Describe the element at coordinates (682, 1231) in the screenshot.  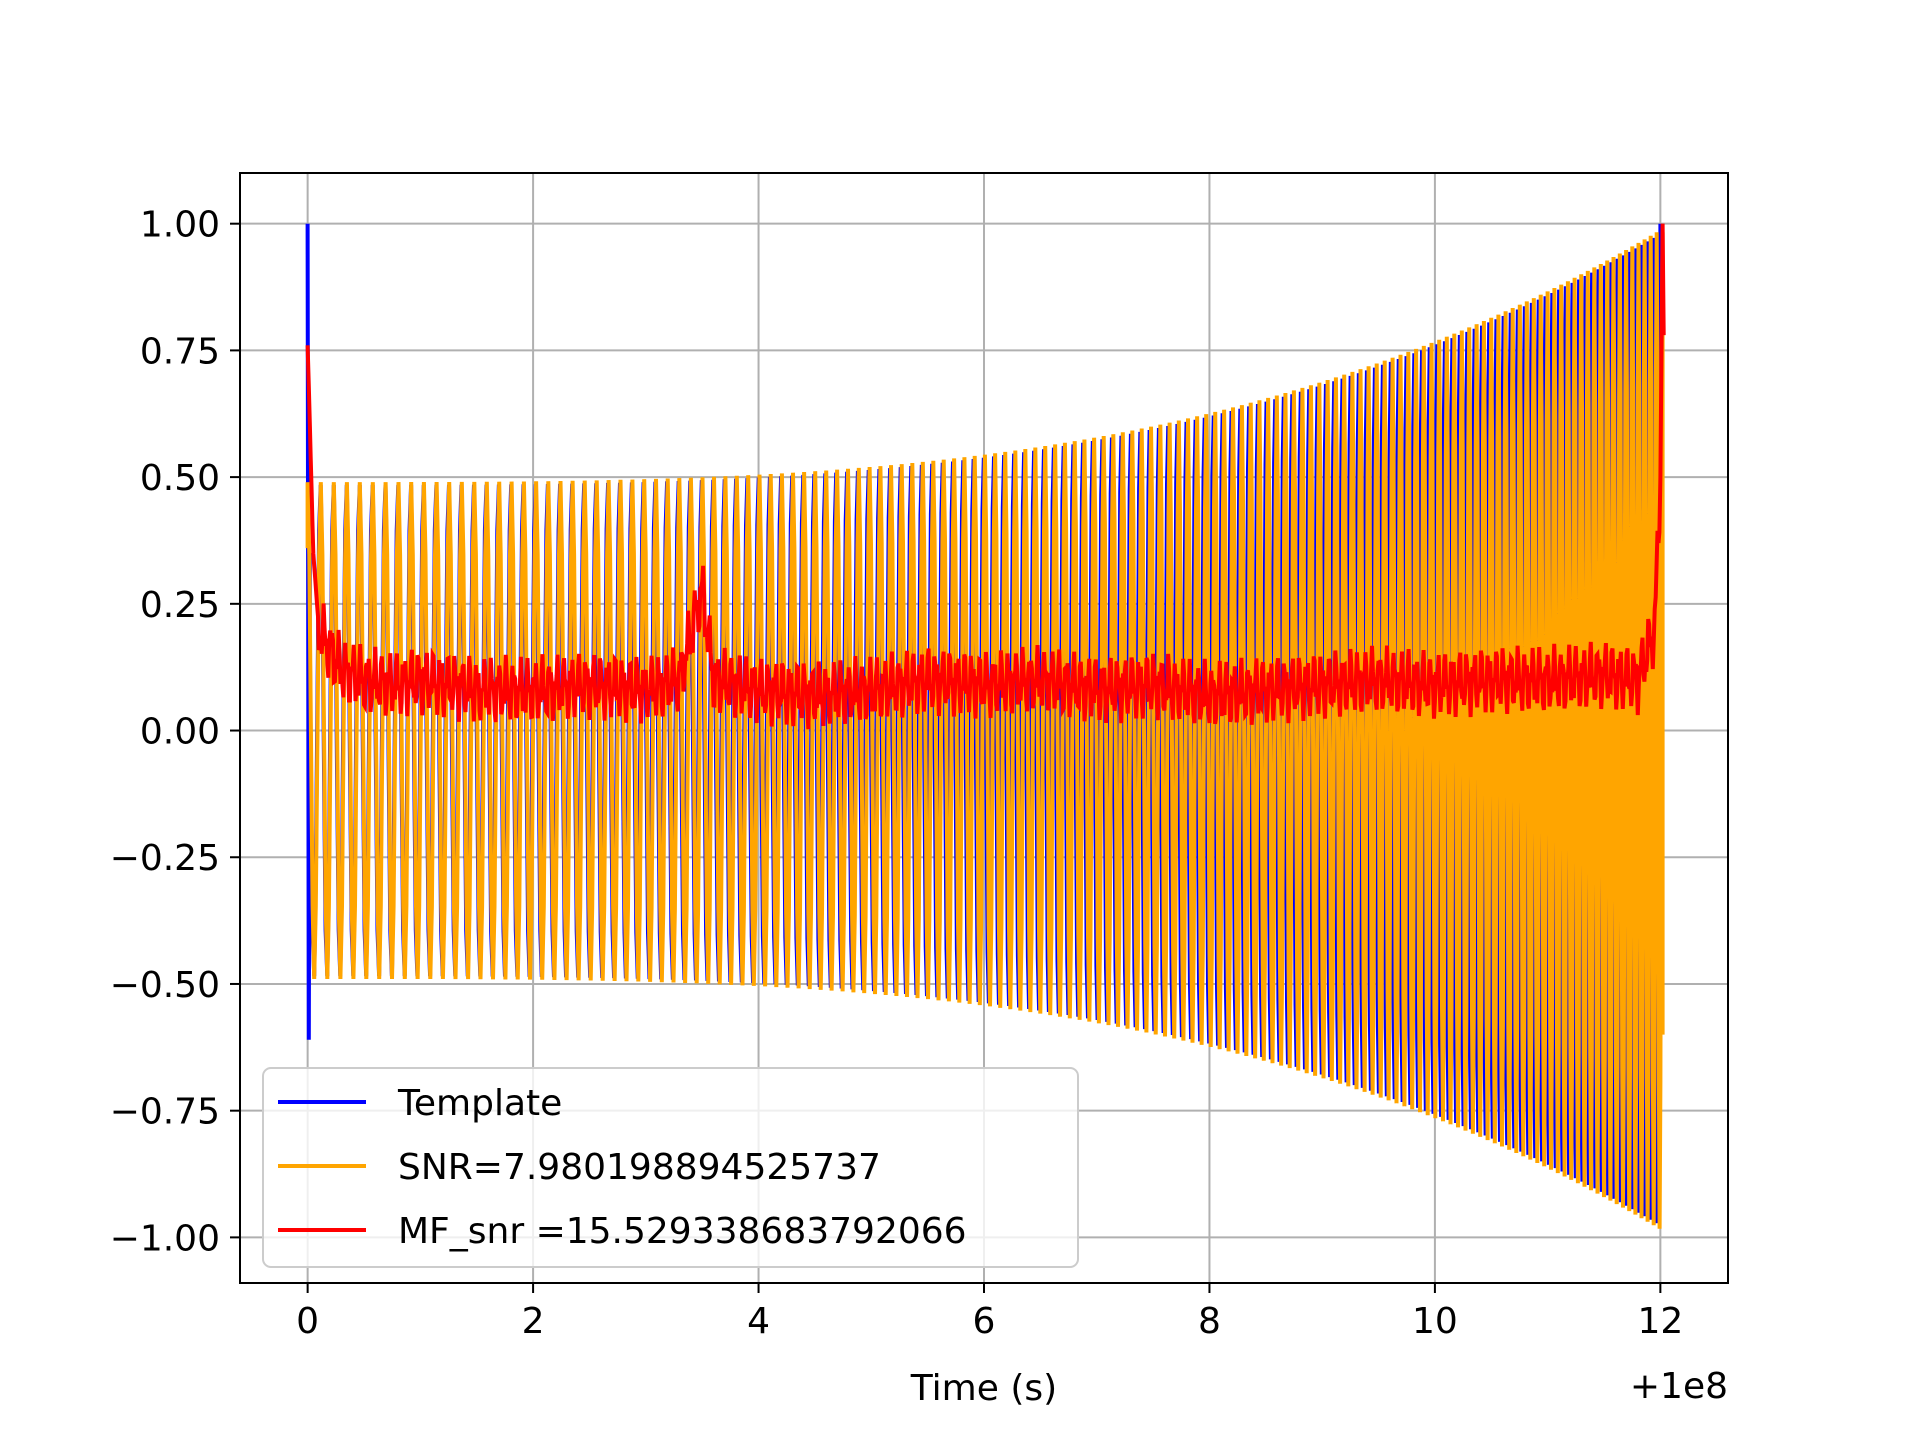
I see `legend-label: MF_snr =15.529338683792066` at that location.